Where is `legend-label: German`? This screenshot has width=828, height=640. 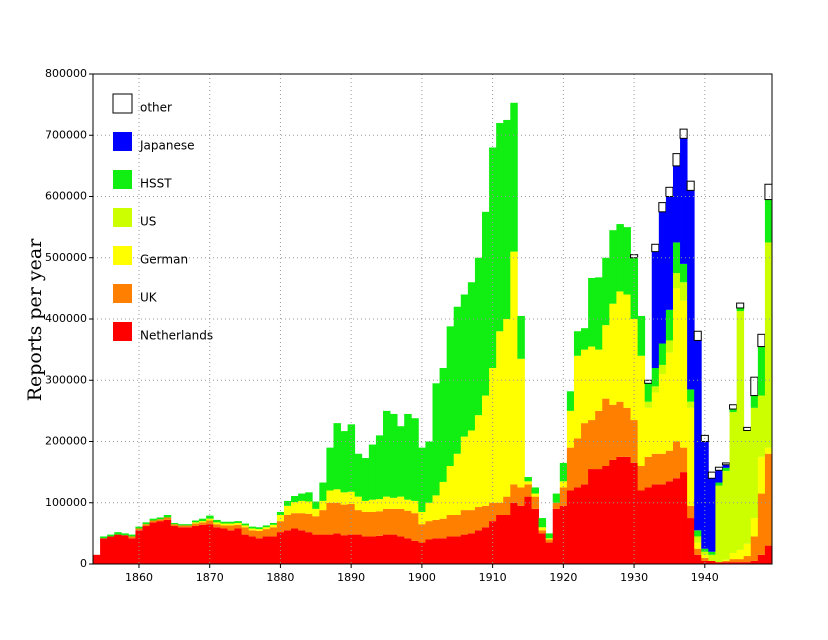 legend-label: German is located at coordinates (164, 260).